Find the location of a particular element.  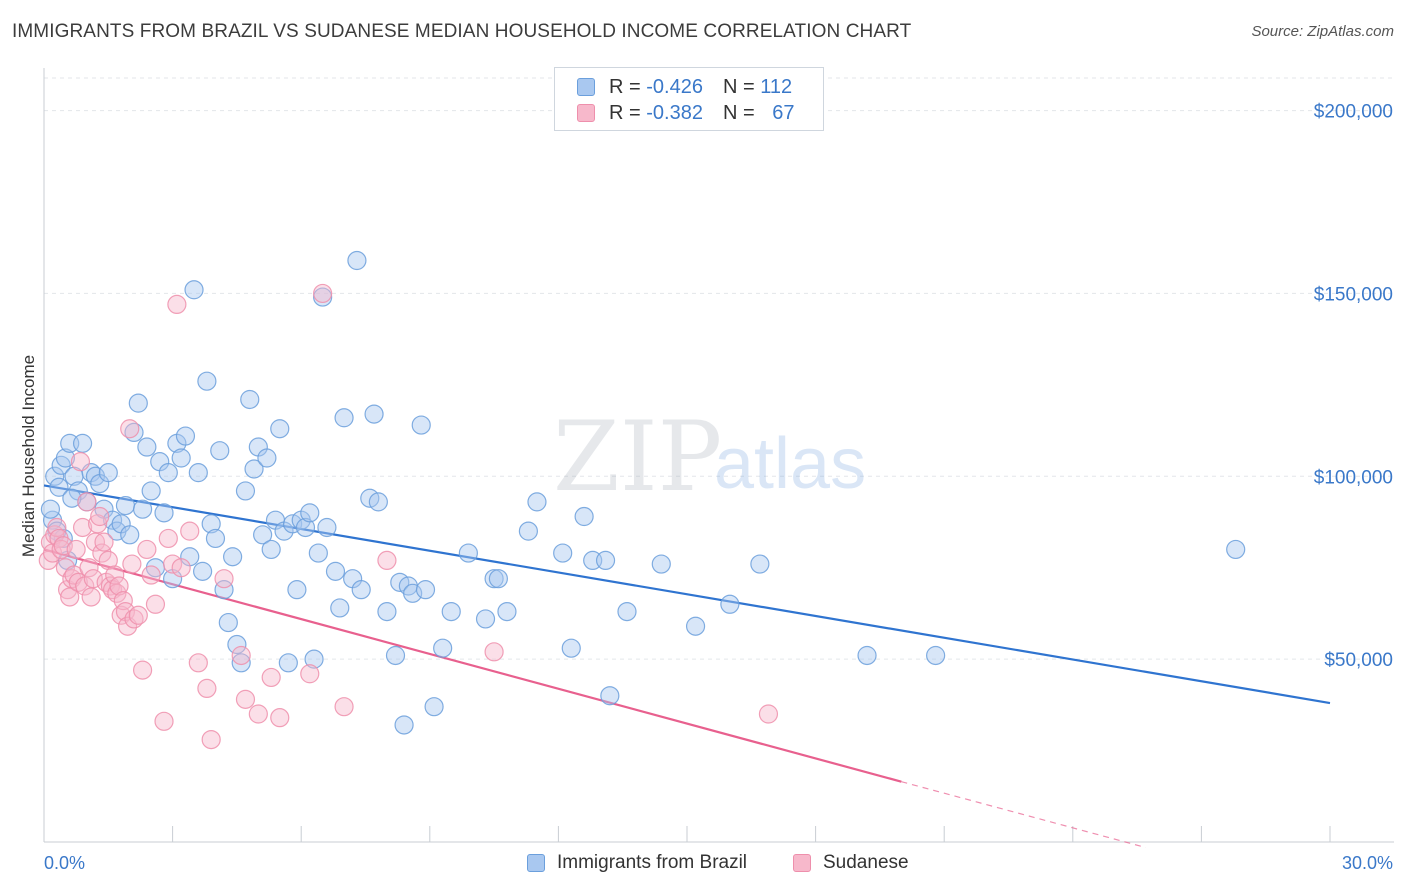

legend-item-sudanese: Sudanese is located at coordinates (851, 863).